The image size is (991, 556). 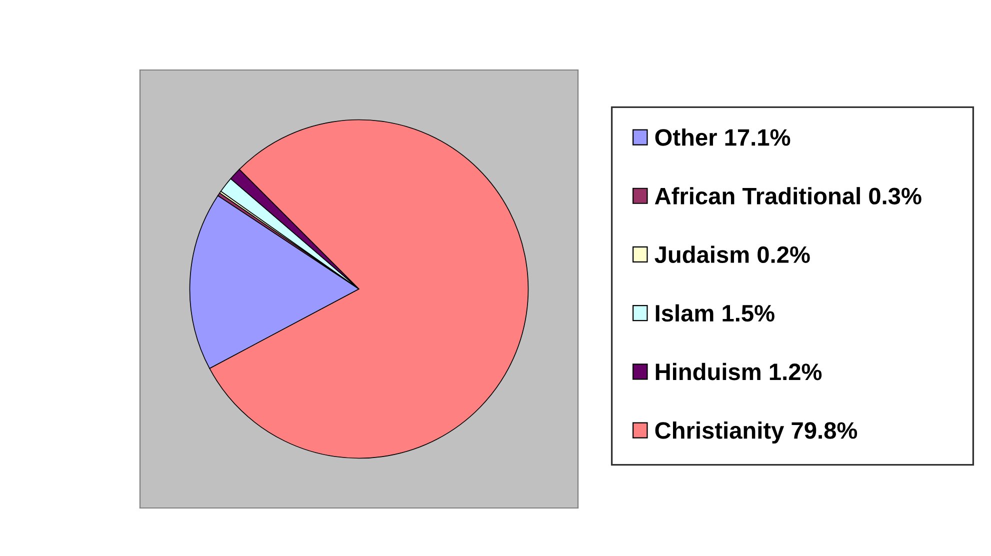 What do you see at coordinates (732, 255) in the screenshot?
I see `legend-label: Judaism 0.2%` at bounding box center [732, 255].